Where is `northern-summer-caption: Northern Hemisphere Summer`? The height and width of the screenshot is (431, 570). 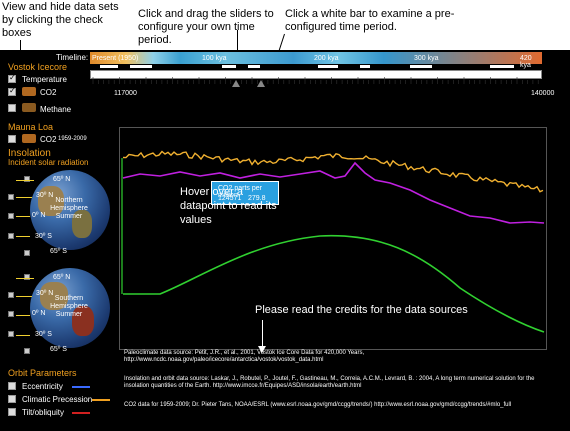 northern-summer-caption: Northern Hemisphere Summer is located at coordinates (69, 208).